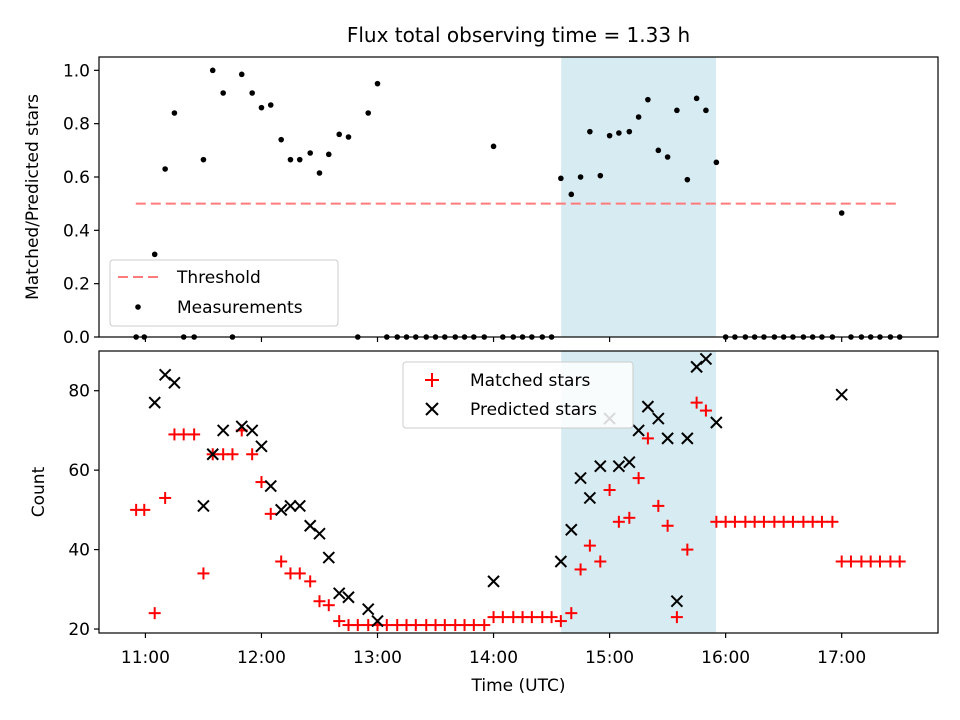  I want to click on top-y-axis-label: Matched/Predicted stars, so click(33, 197).